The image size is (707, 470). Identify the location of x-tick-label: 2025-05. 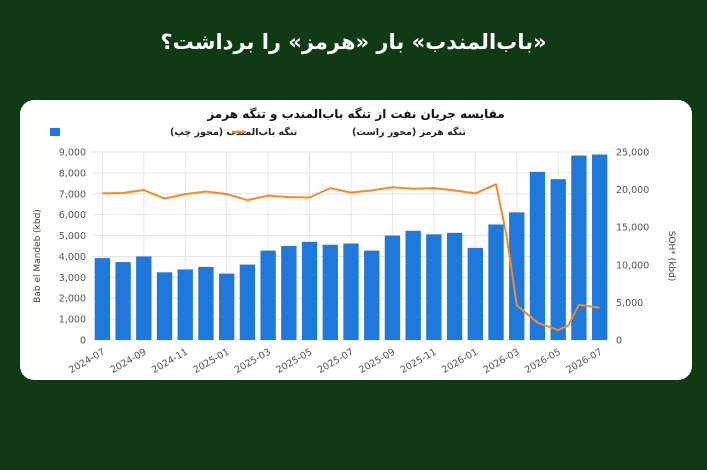
(294, 361).